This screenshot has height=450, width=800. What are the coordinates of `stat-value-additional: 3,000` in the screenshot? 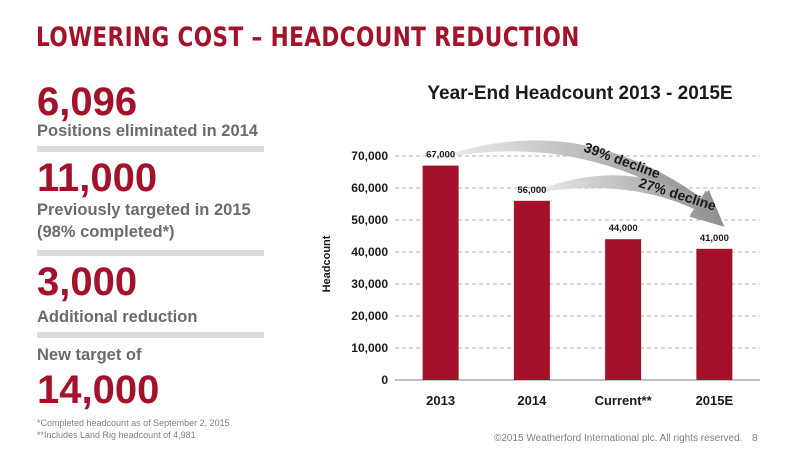 It's located at (87, 282).